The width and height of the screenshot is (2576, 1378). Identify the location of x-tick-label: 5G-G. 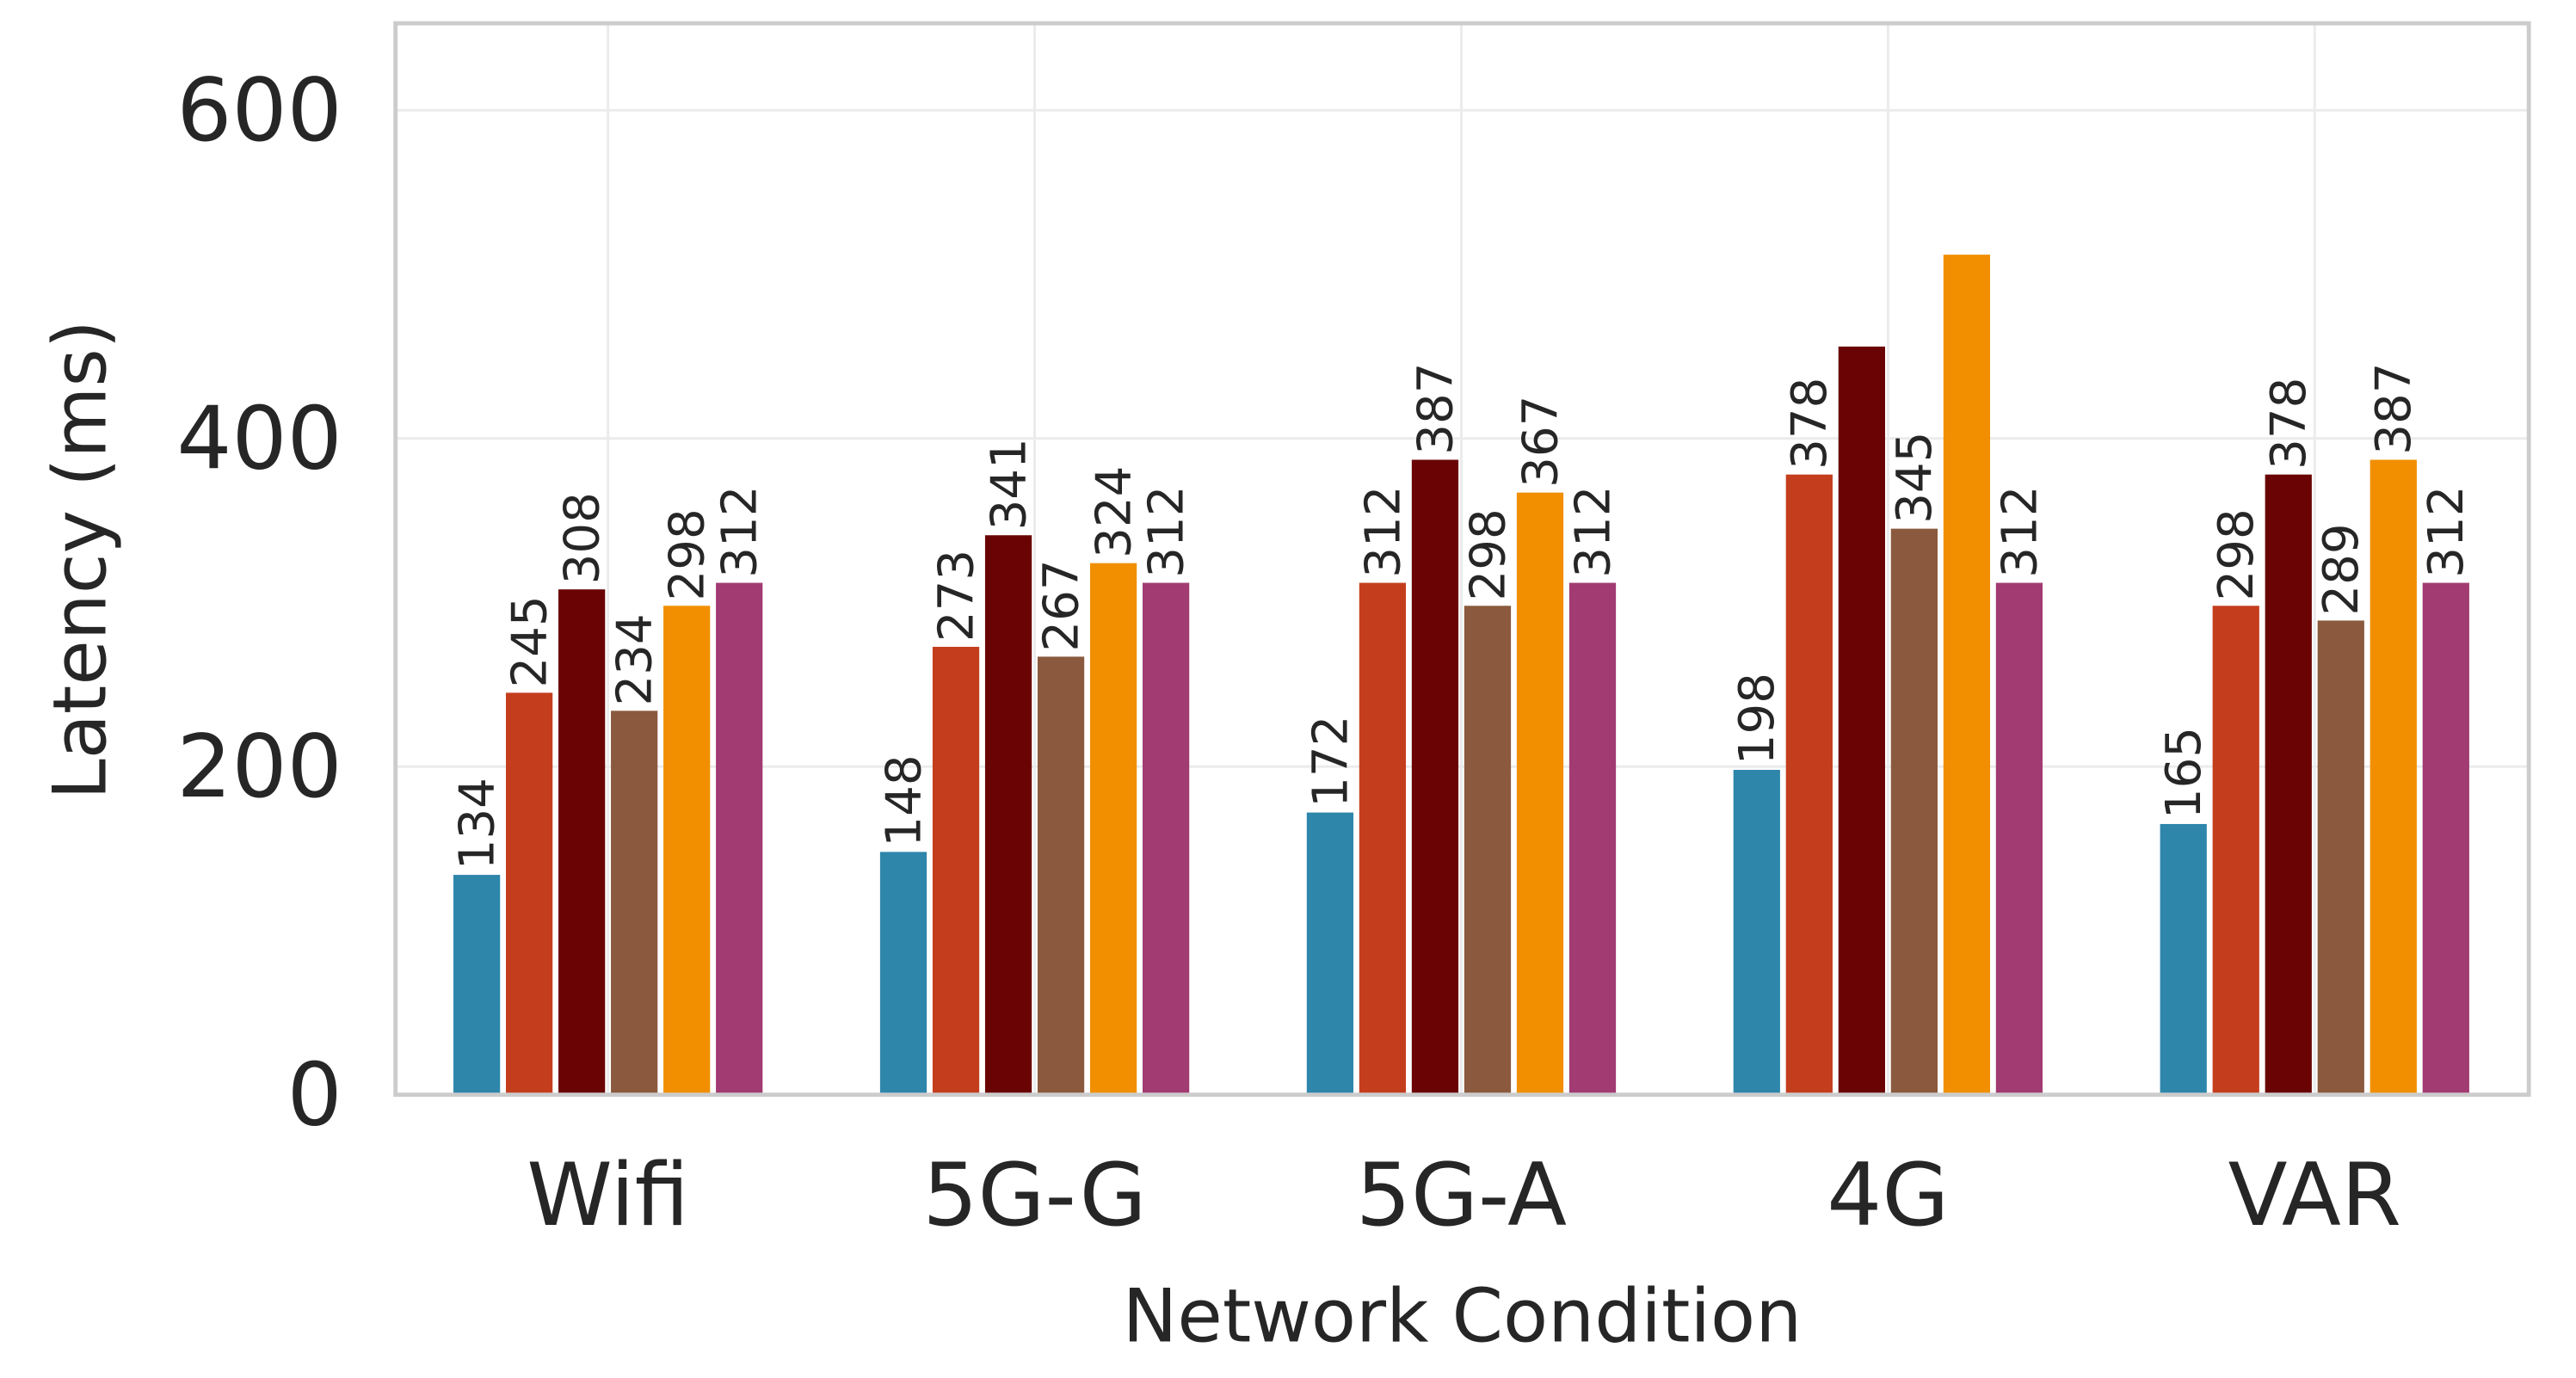
(1034, 1195).